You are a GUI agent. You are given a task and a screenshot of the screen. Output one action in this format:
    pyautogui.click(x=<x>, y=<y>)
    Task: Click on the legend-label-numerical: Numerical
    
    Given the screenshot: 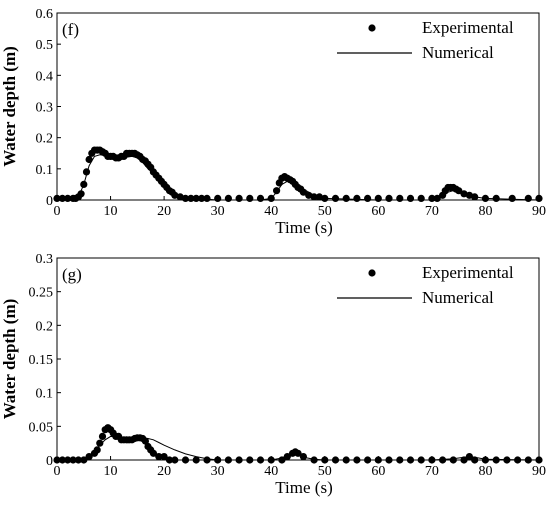 What is the action you would take?
    pyautogui.click(x=458, y=297)
    